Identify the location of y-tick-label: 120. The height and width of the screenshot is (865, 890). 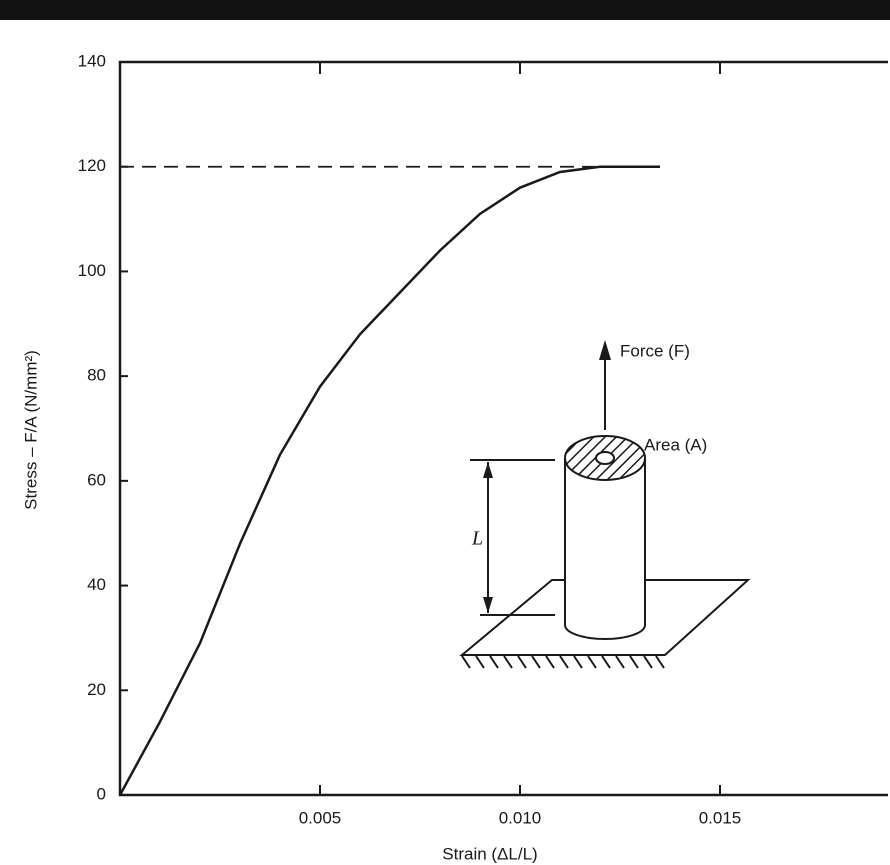
(92, 165).